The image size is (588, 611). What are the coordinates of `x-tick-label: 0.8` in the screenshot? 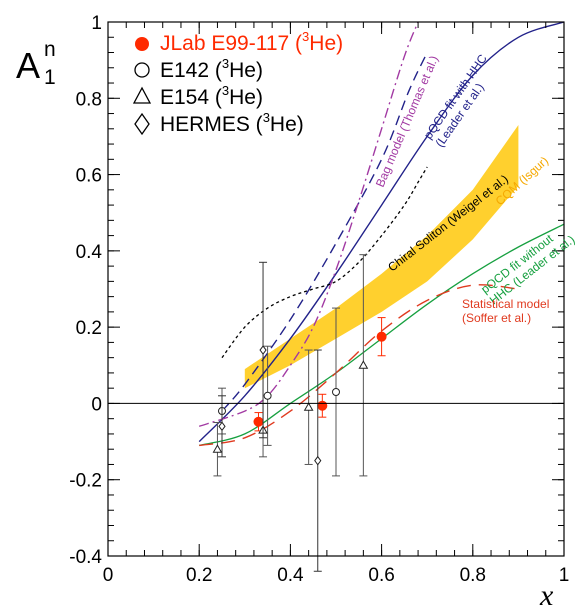 It's located at (473, 575).